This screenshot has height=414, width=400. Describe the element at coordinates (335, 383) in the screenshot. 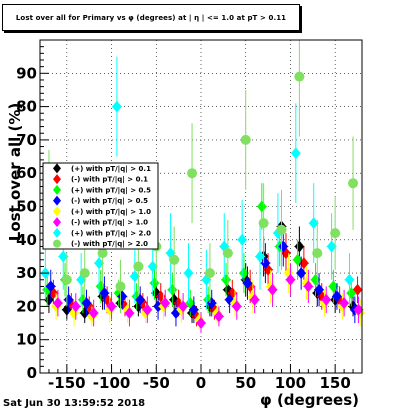

I see `x-tick-label: 150` at that location.